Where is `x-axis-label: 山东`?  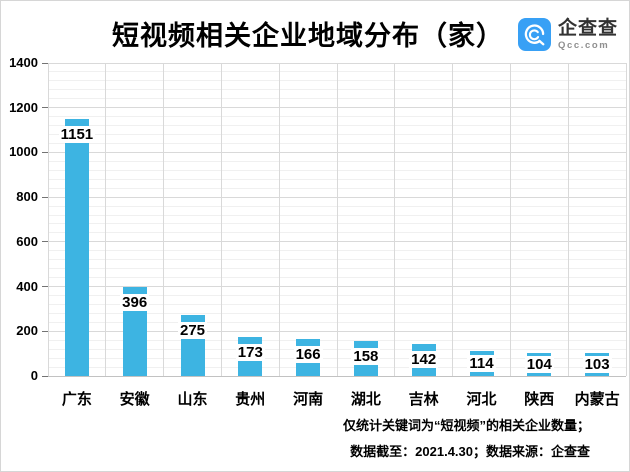 x-axis-label: 山东 is located at coordinates (192, 399).